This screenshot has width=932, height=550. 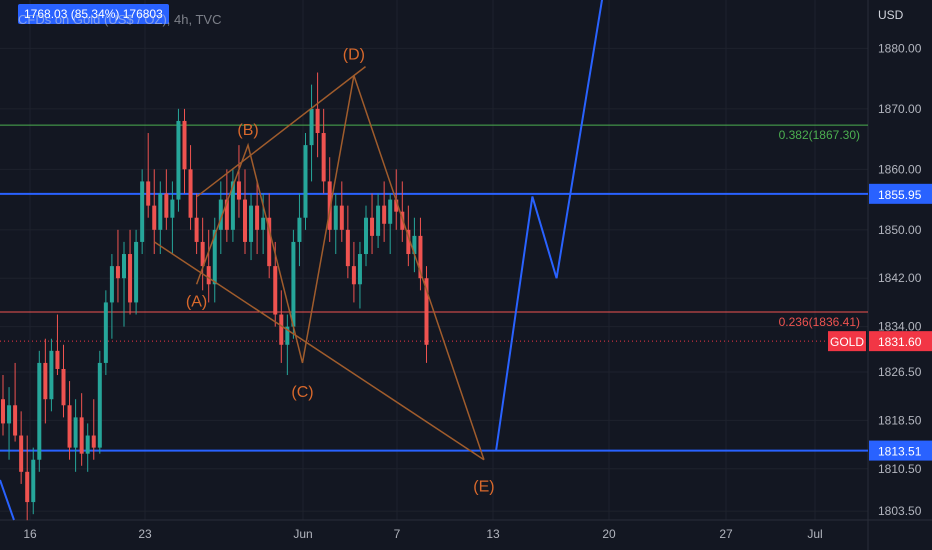 What do you see at coordinates (7, 500) in the screenshot?
I see `prior-projection-line` at bounding box center [7, 500].